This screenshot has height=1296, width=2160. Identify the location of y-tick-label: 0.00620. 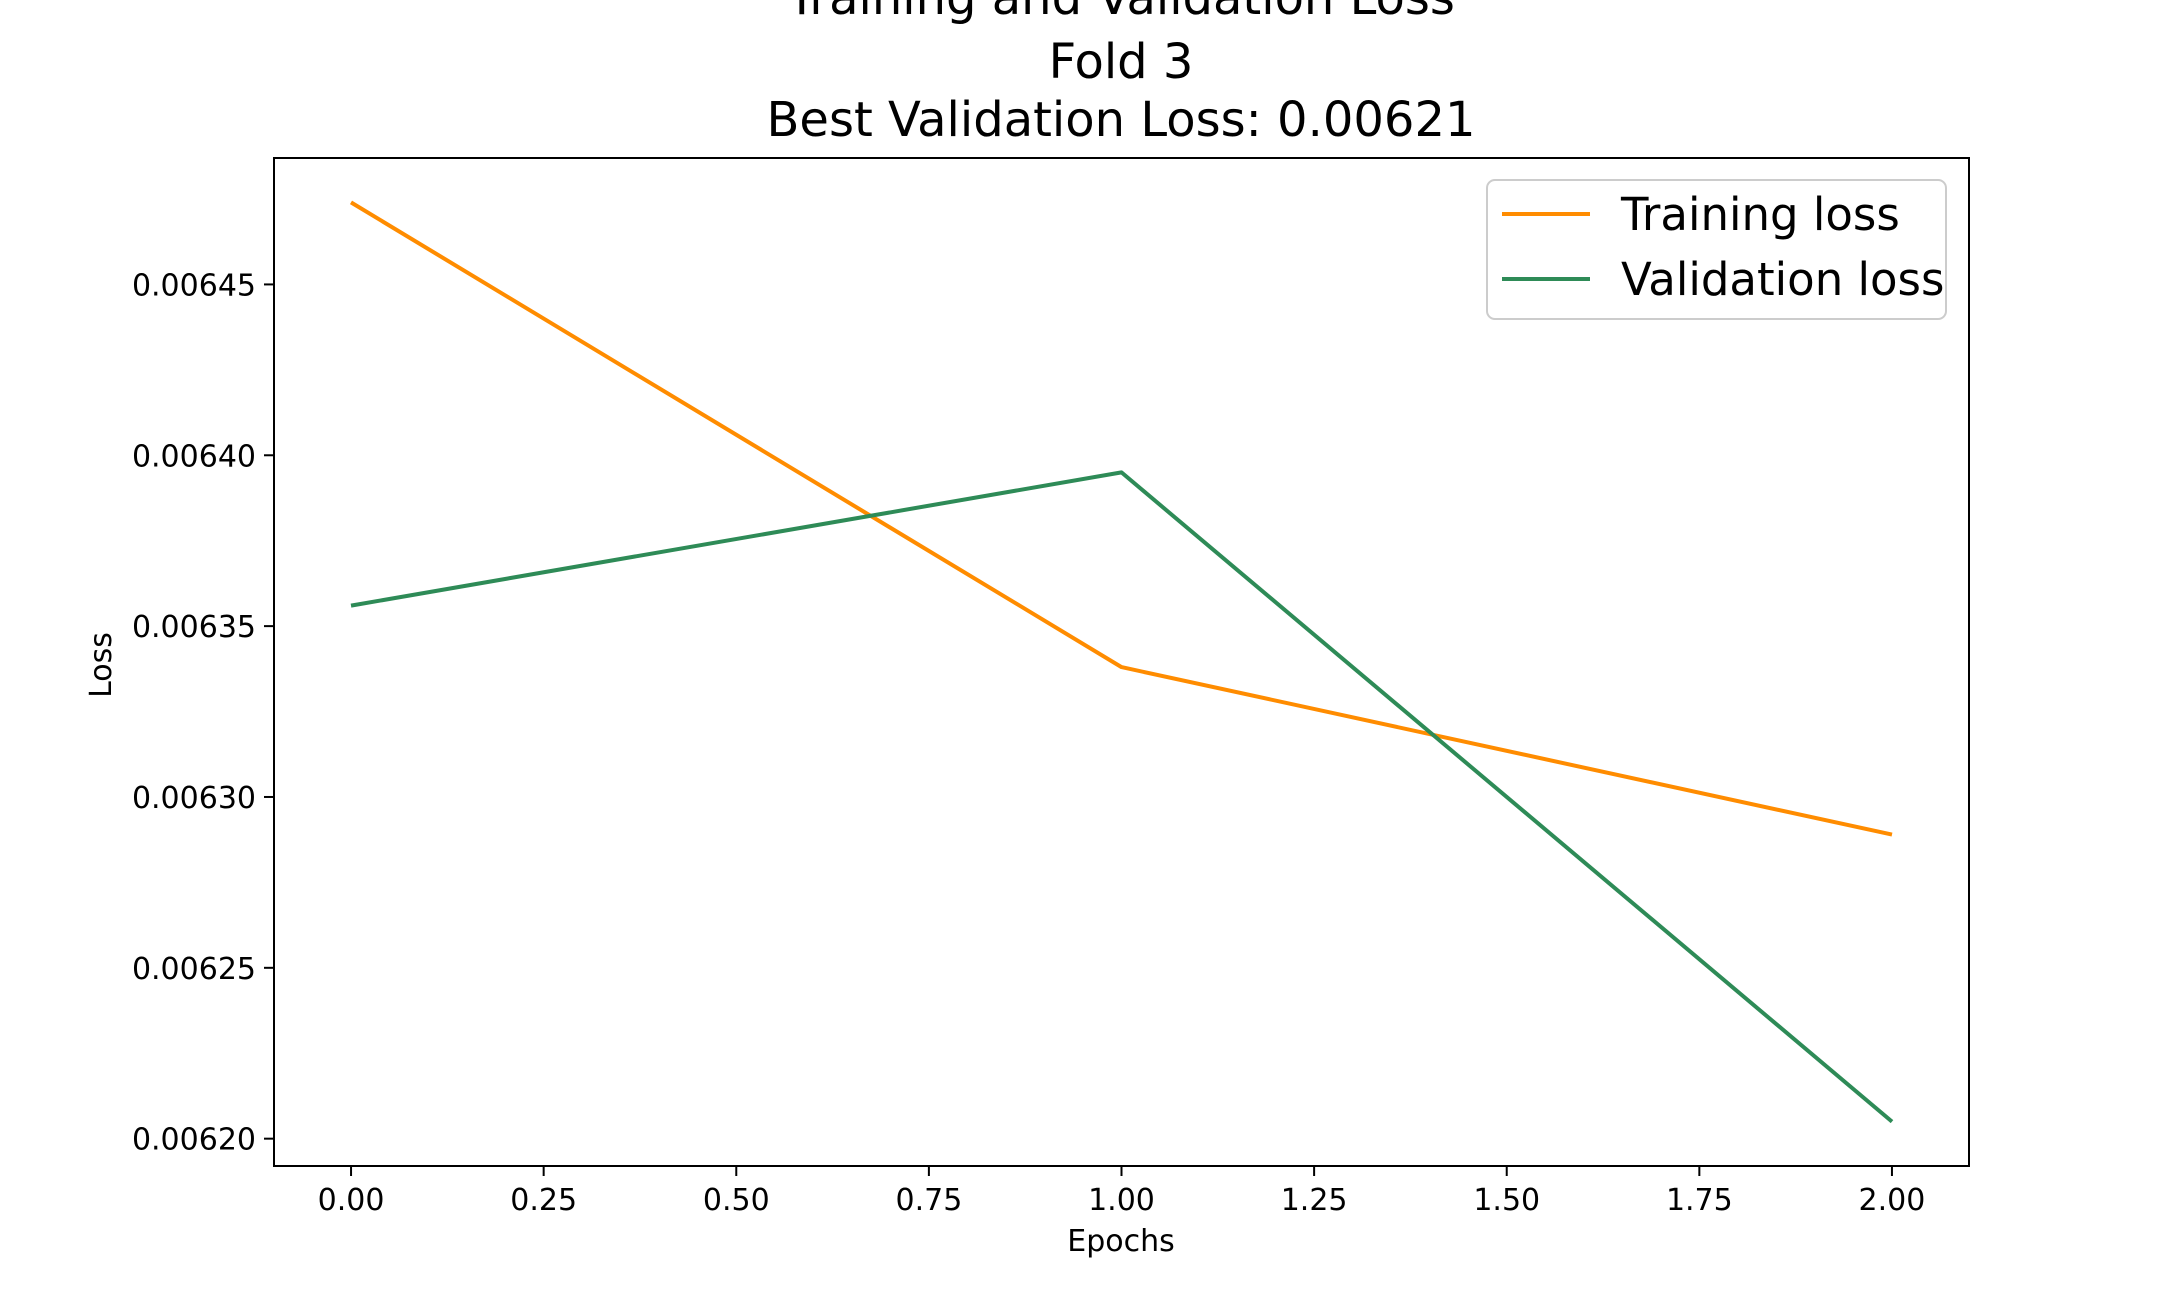
(194, 1140).